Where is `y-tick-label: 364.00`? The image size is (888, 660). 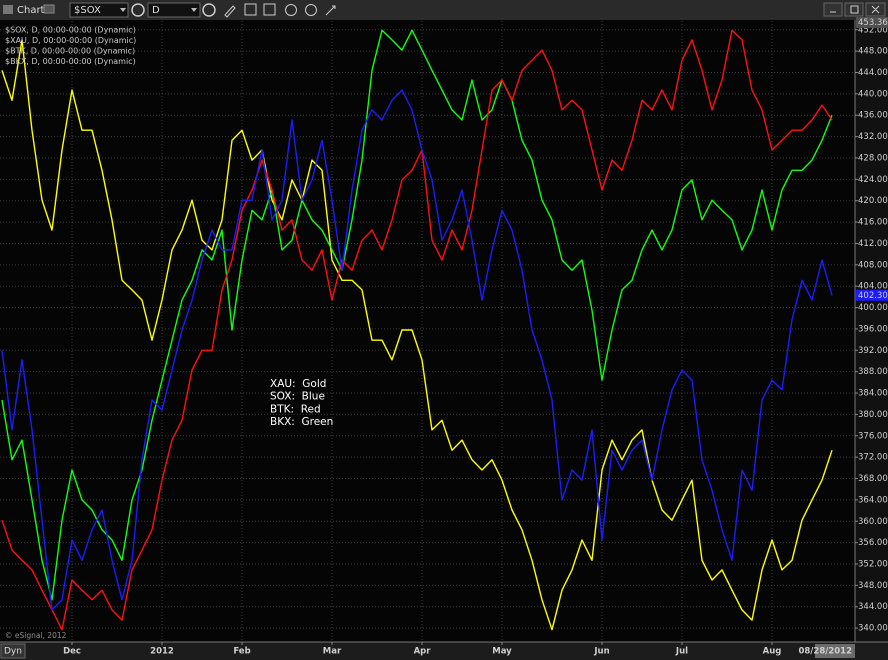
y-tick-label: 364.00 is located at coordinates (873, 500).